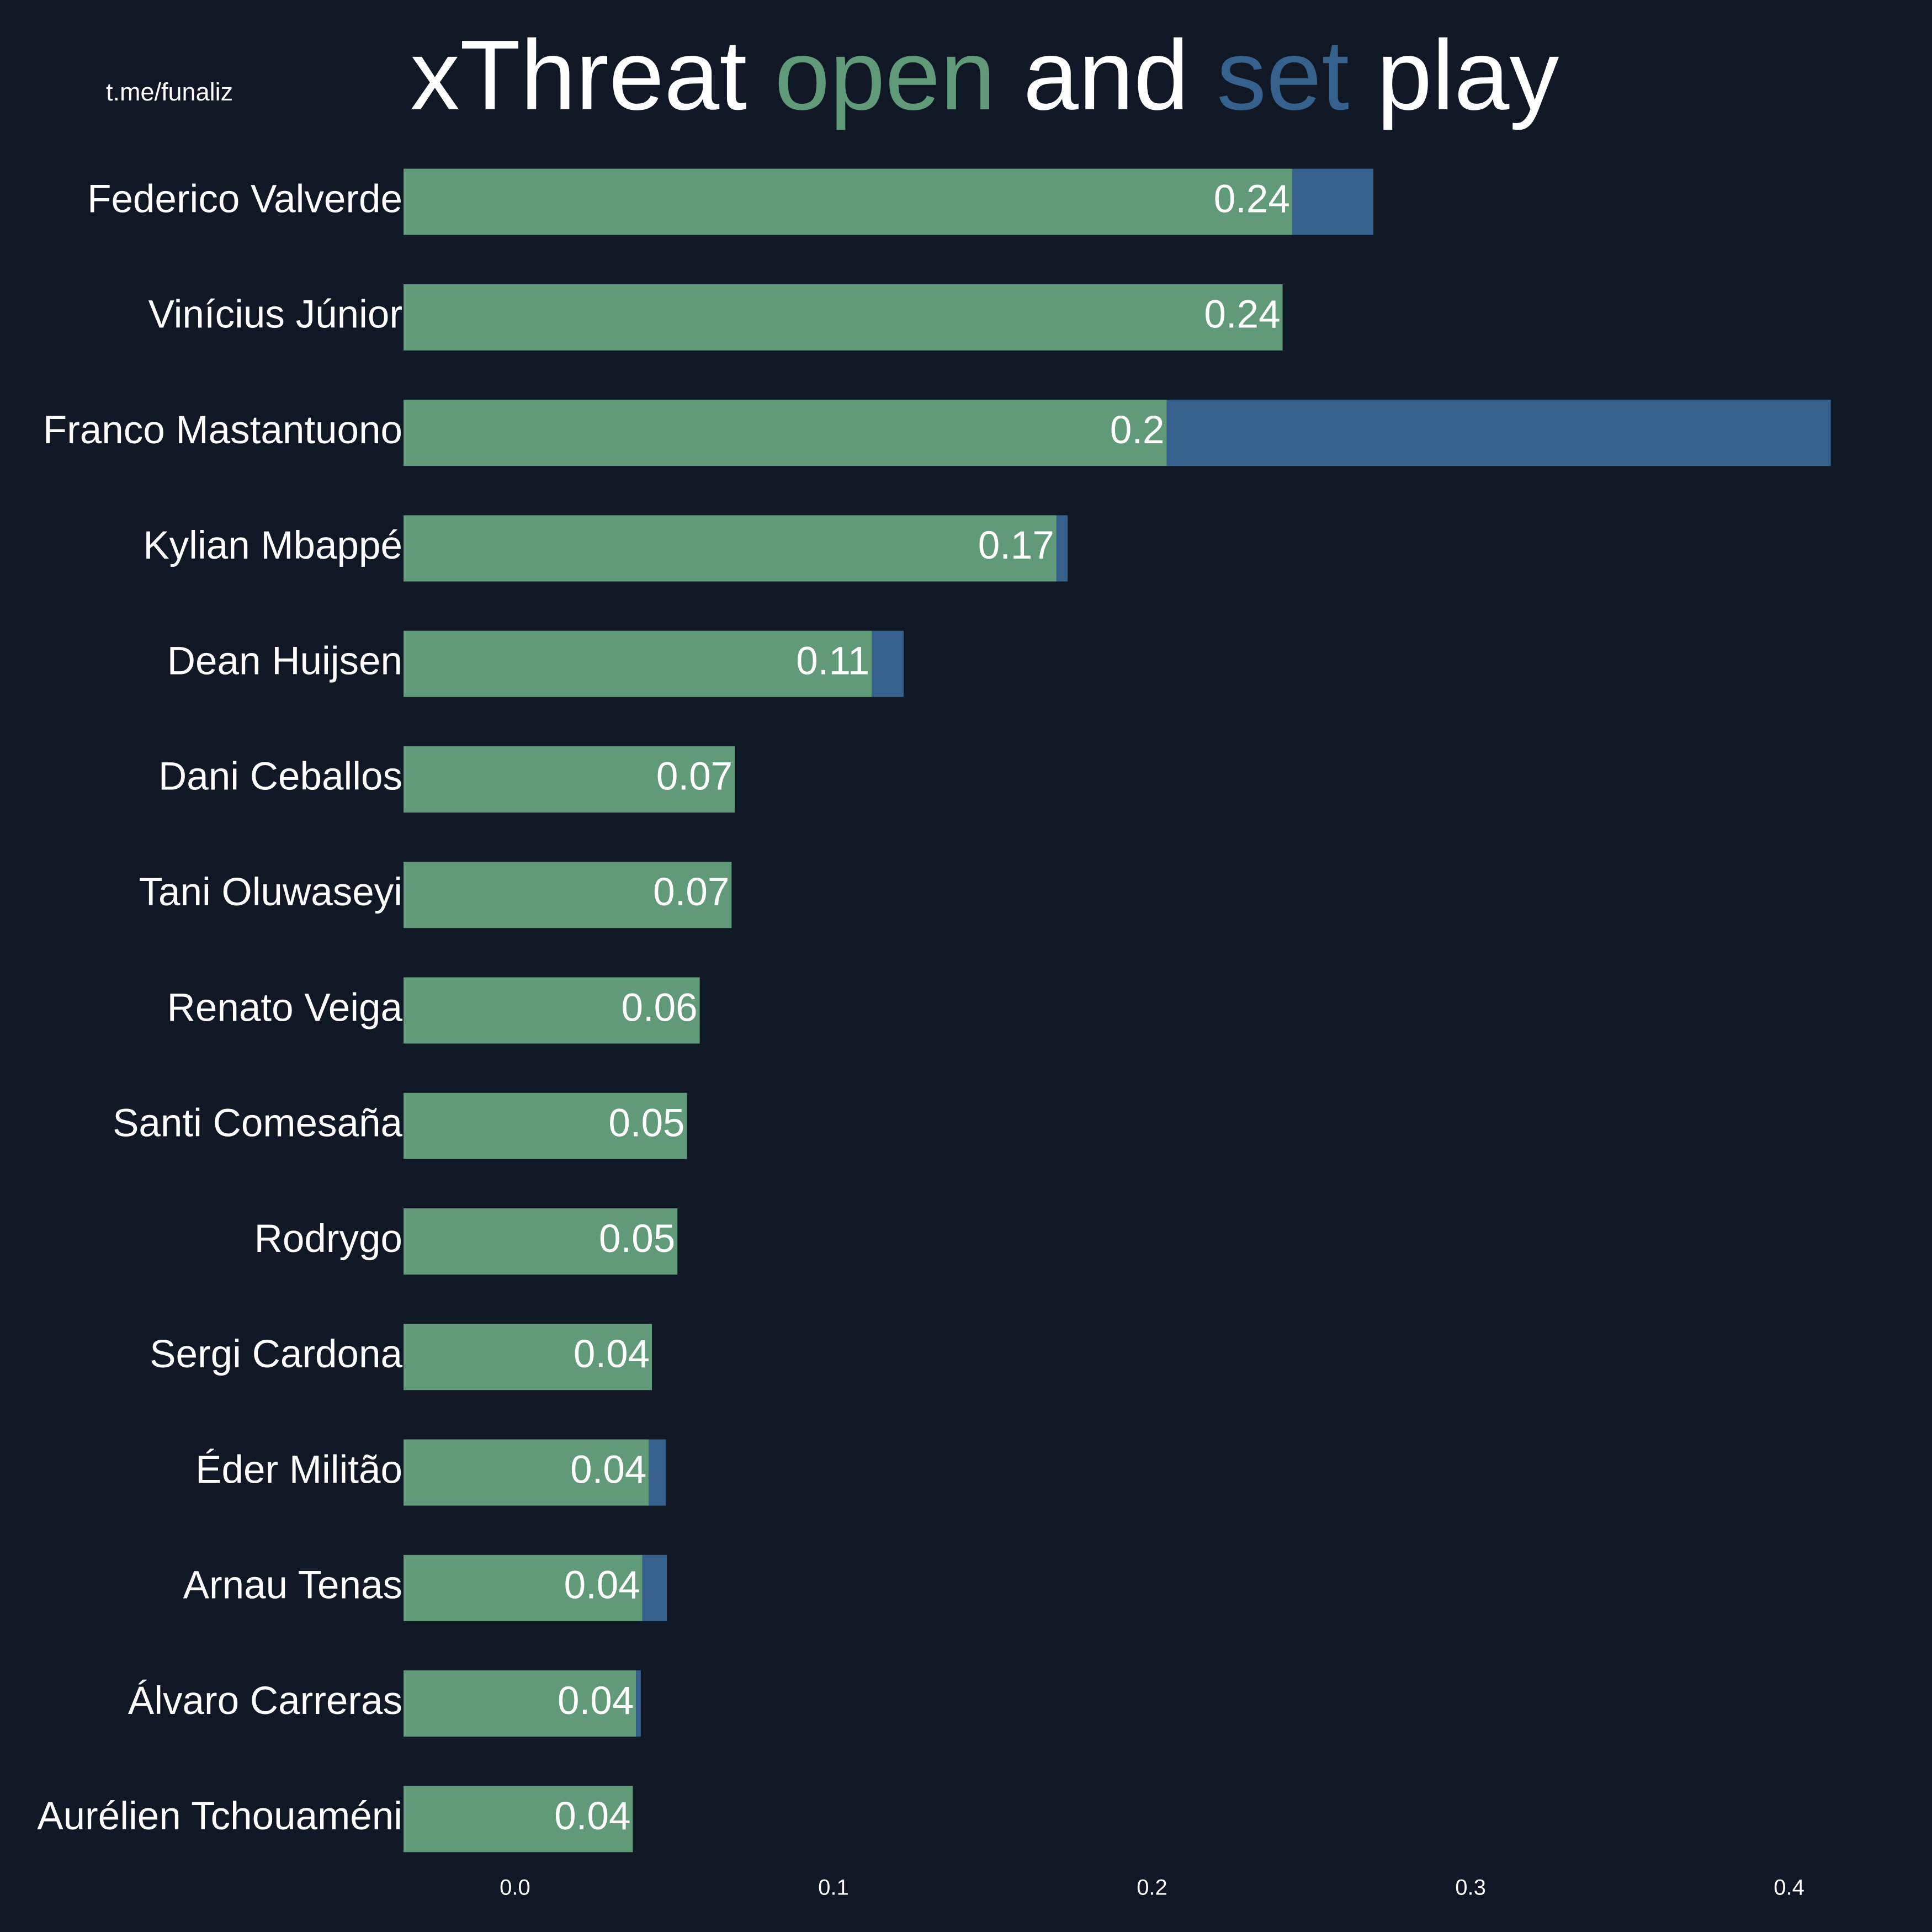  What do you see at coordinates (659, 1008) in the screenshot?
I see `value-label: 0.06` at bounding box center [659, 1008].